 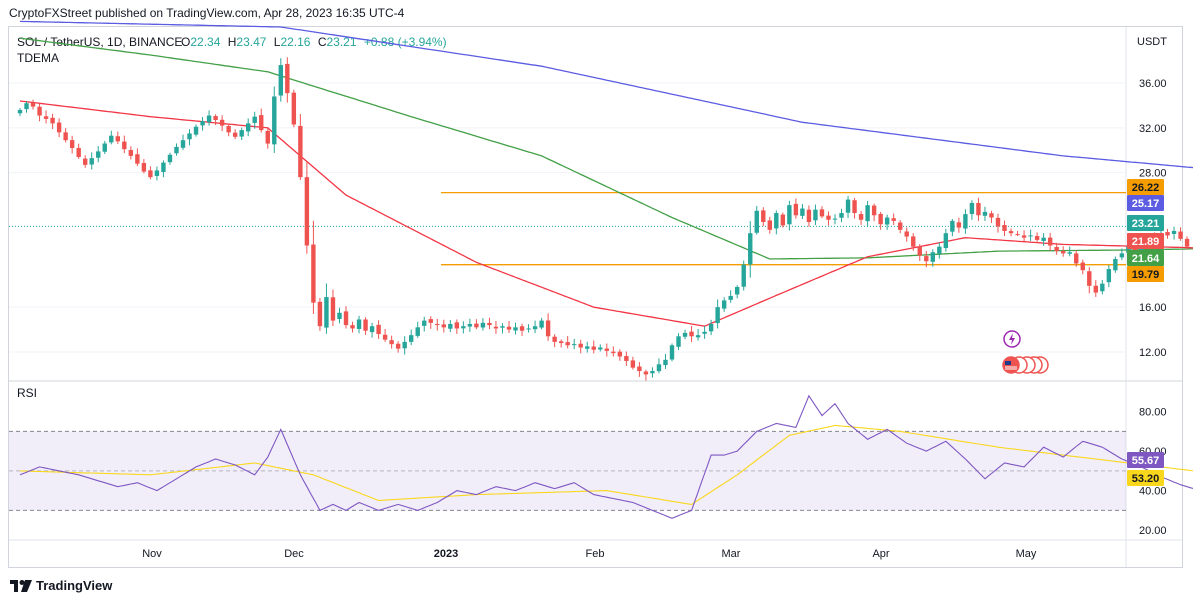 What do you see at coordinates (1025, 365) in the screenshot?
I see `us-flag-event-icon` at bounding box center [1025, 365].